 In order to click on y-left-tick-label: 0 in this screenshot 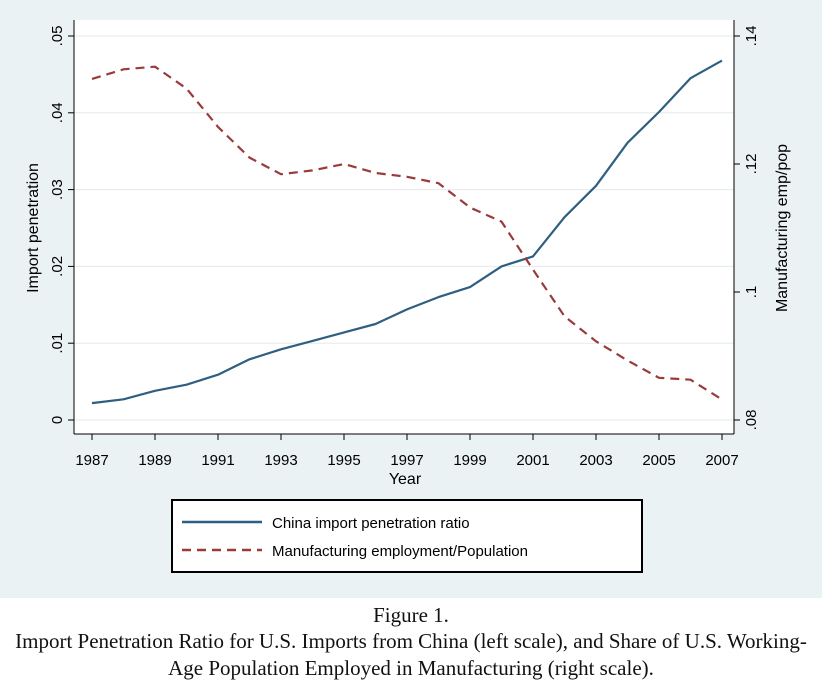, I will do `click(57, 420)`.